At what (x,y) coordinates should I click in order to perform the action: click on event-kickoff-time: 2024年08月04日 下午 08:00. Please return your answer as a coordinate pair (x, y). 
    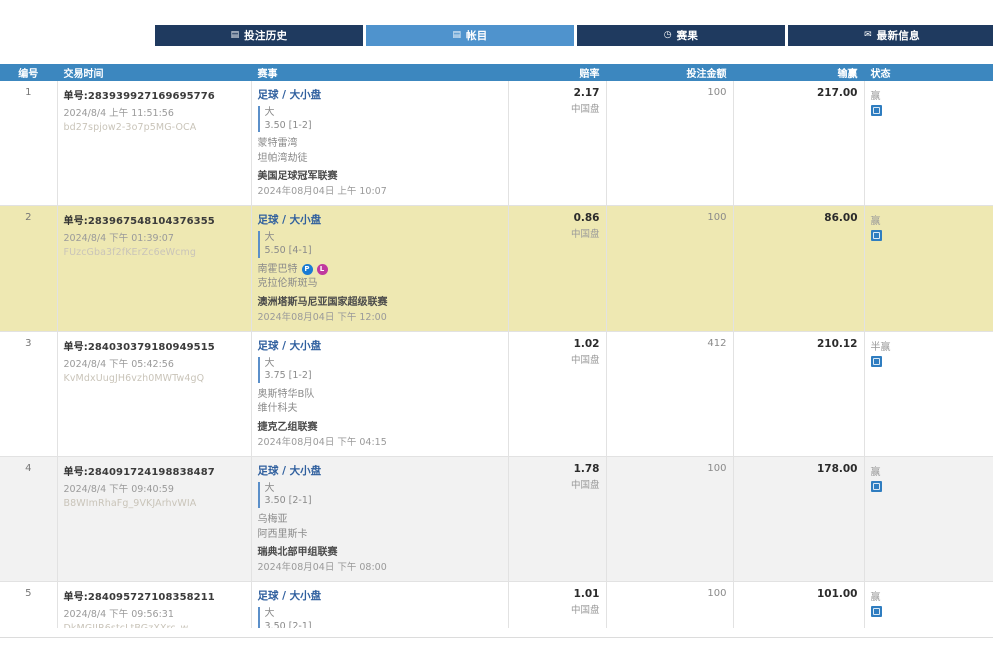
    Looking at the image, I should click on (322, 568).